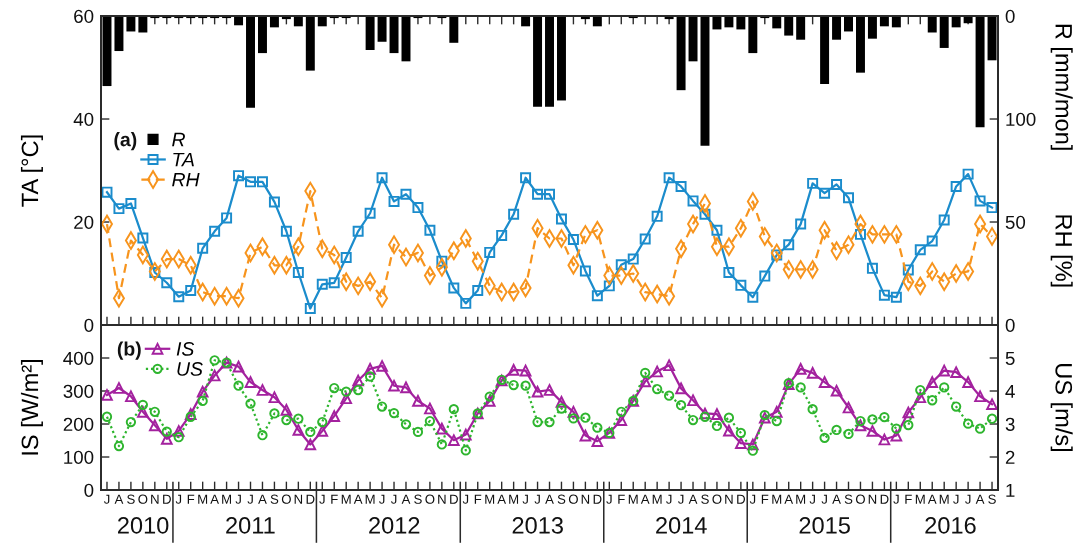 This screenshot has height=543, width=1078. Describe the element at coordinates (537, 525) in the screenshot. I see `x2-tick-label: 2013` at that location.